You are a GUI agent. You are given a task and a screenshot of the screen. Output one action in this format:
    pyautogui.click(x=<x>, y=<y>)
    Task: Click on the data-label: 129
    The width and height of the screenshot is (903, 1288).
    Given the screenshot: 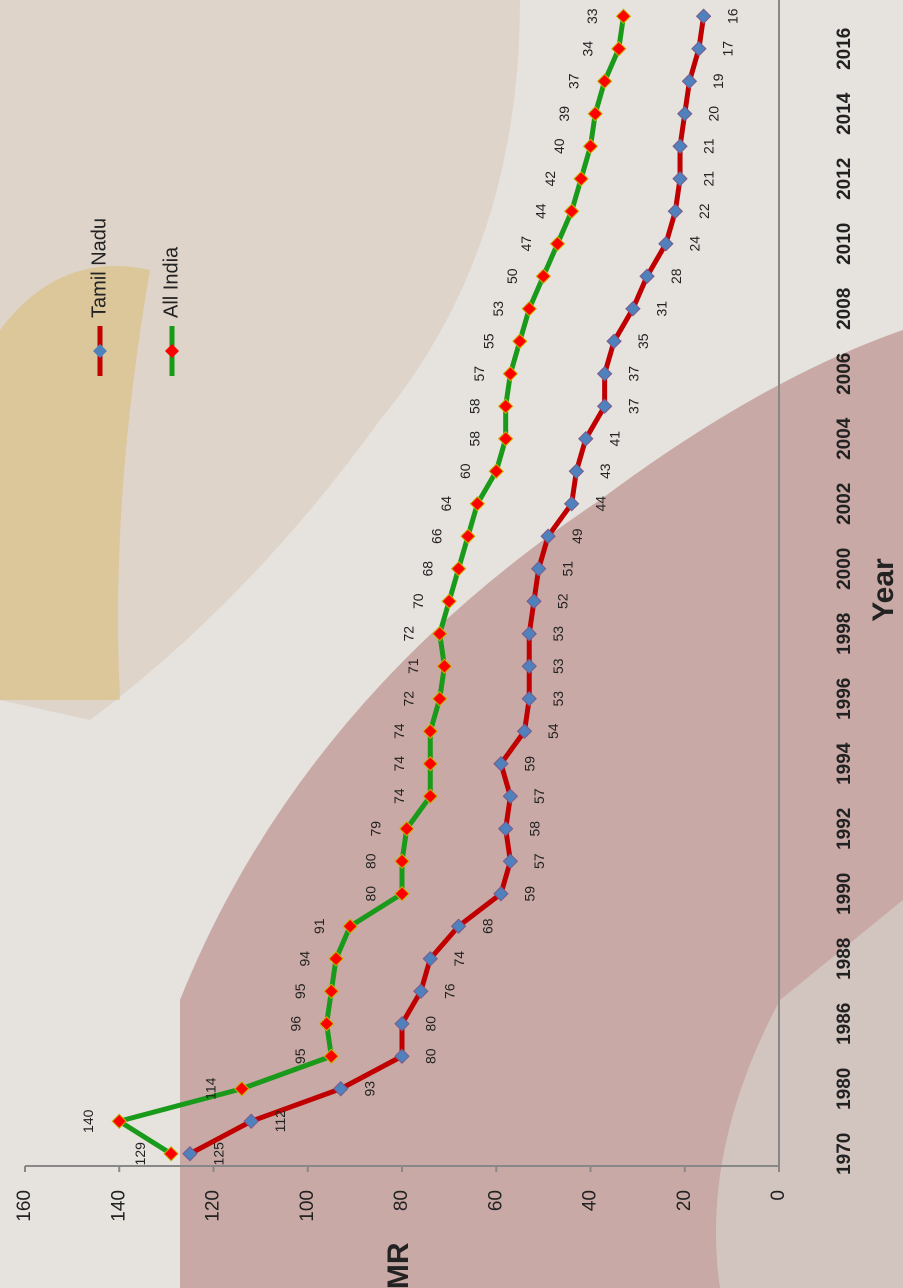 What is the action you would take?
    pyautogui.click(x=140, y=1154)
    